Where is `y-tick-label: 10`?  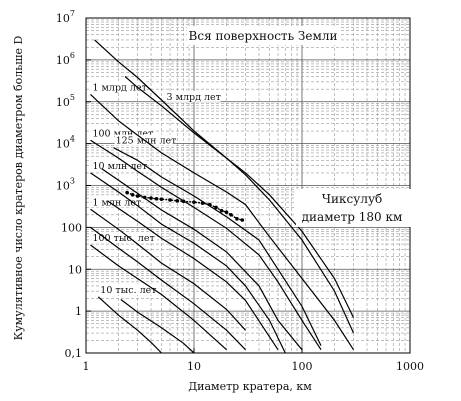 y-tick-label: 10 is located at coordinates (75, 269).